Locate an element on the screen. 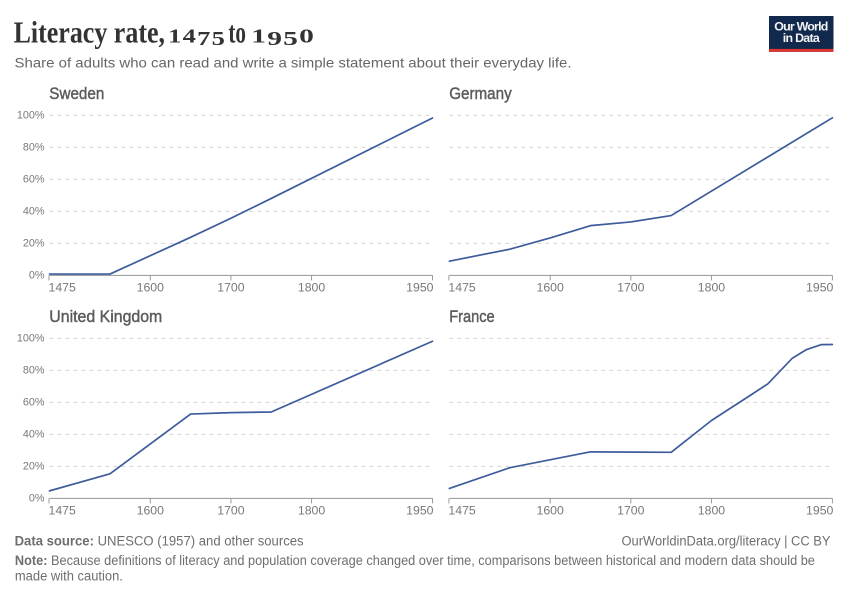 This screenshot has width=850, height=600. svg-text: France is located at coordinates (472, 316).